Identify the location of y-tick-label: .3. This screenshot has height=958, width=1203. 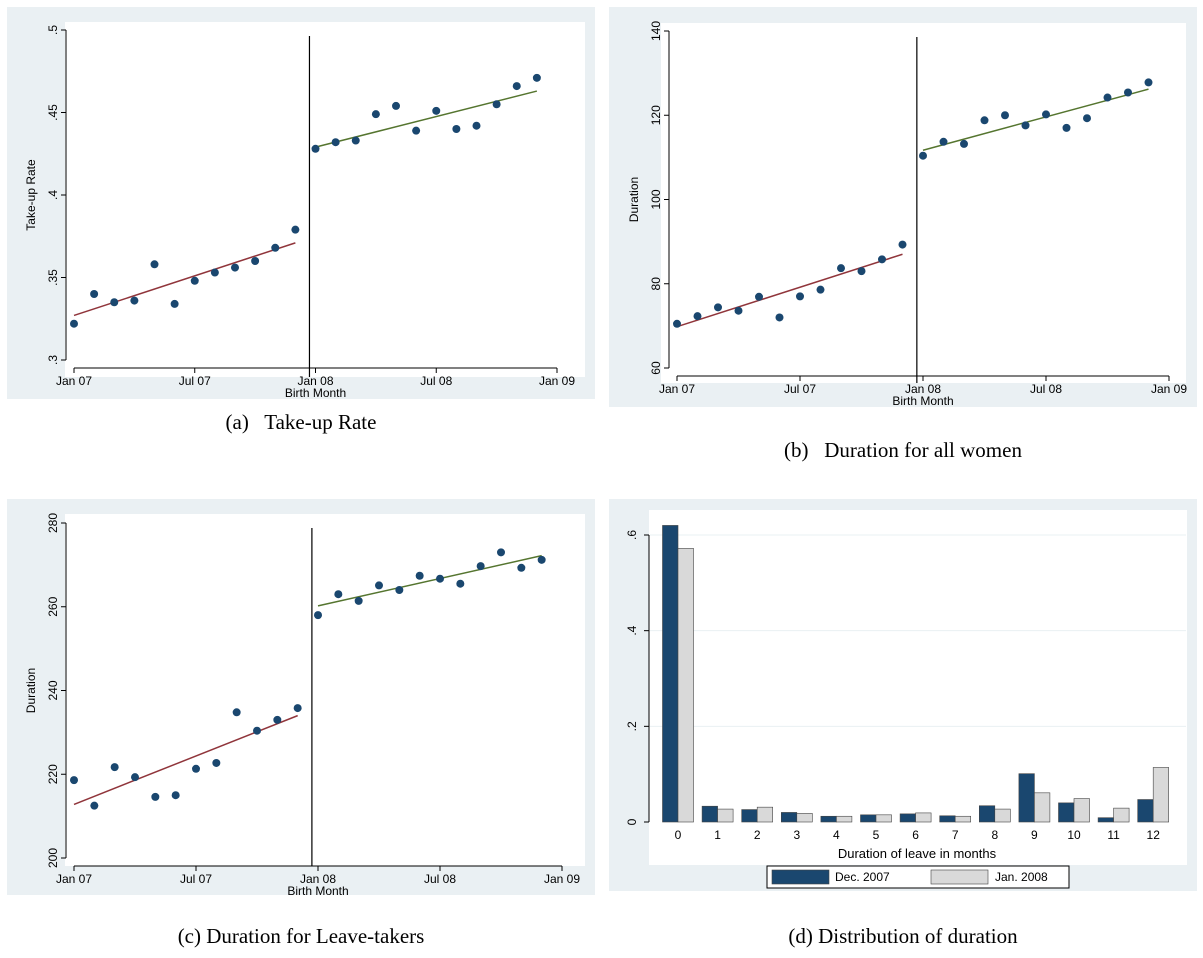
(53, 360).